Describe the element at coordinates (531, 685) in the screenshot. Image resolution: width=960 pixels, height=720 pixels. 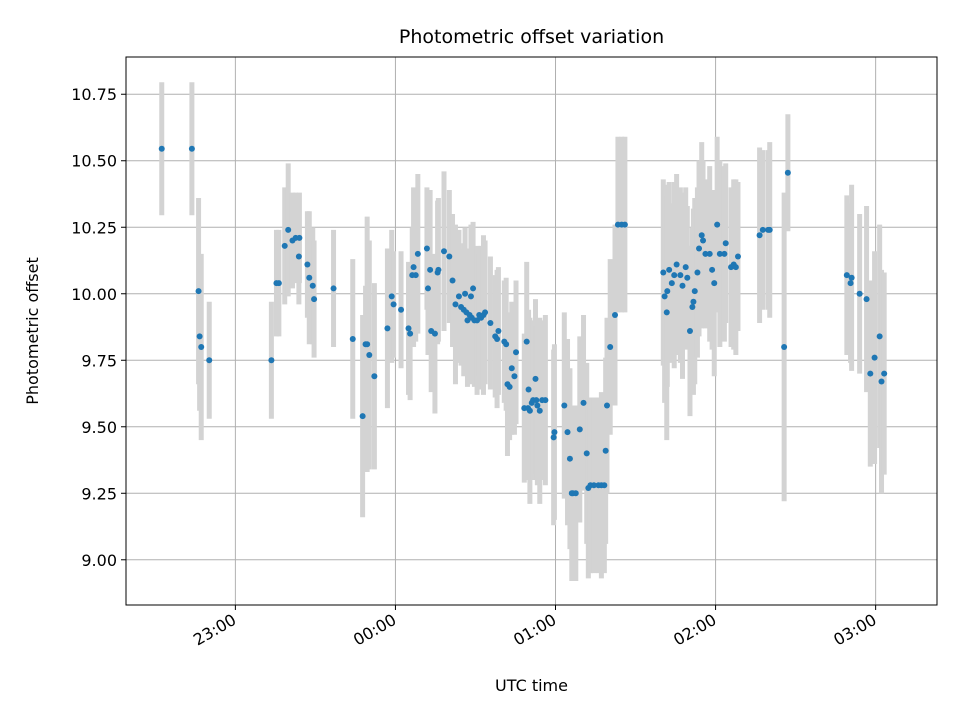
I see `x-axis-label: UTC time` at that location.